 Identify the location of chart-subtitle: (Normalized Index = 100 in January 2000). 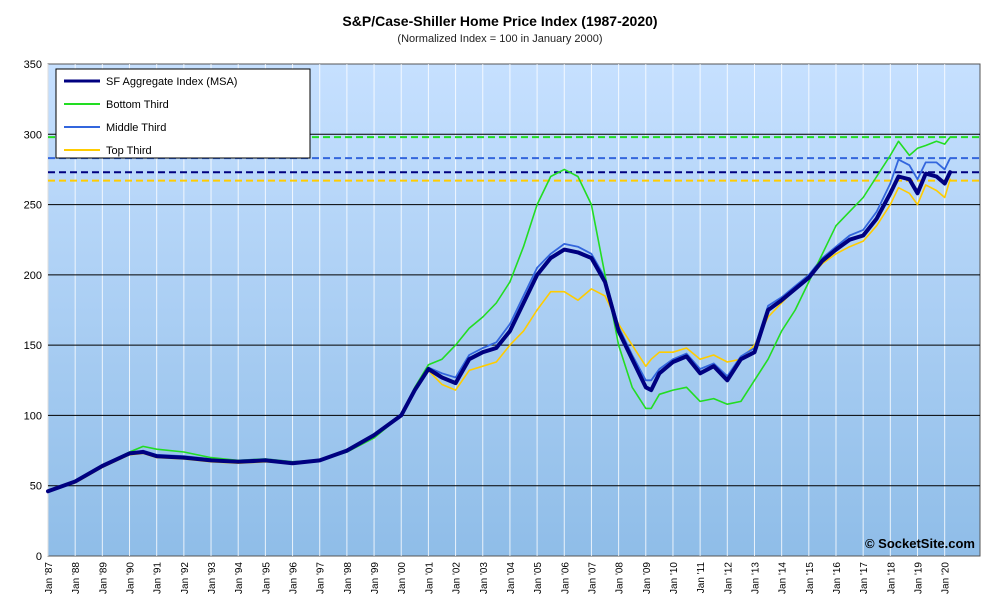
(499, 39).